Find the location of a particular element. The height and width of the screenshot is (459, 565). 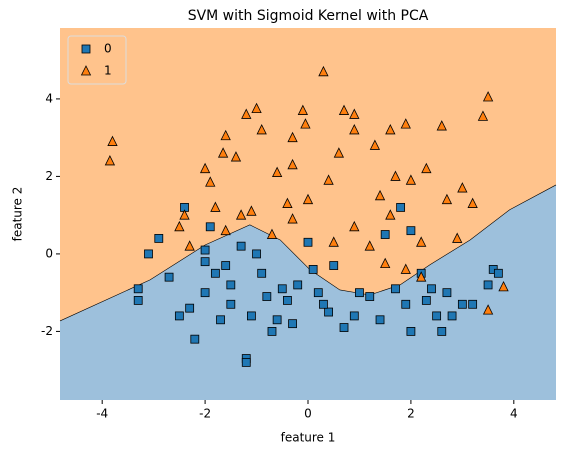

legend-label: 0 is located at coordinates (108, 49).